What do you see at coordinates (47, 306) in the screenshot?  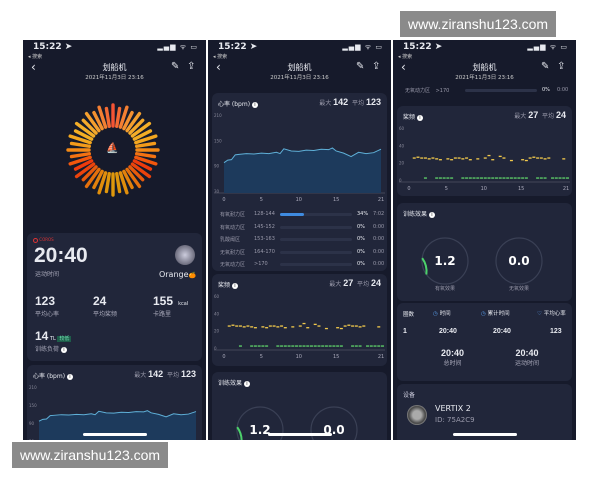 I see `stat-avg-hr: 123 平均心率` at bounding box center [47, 306].